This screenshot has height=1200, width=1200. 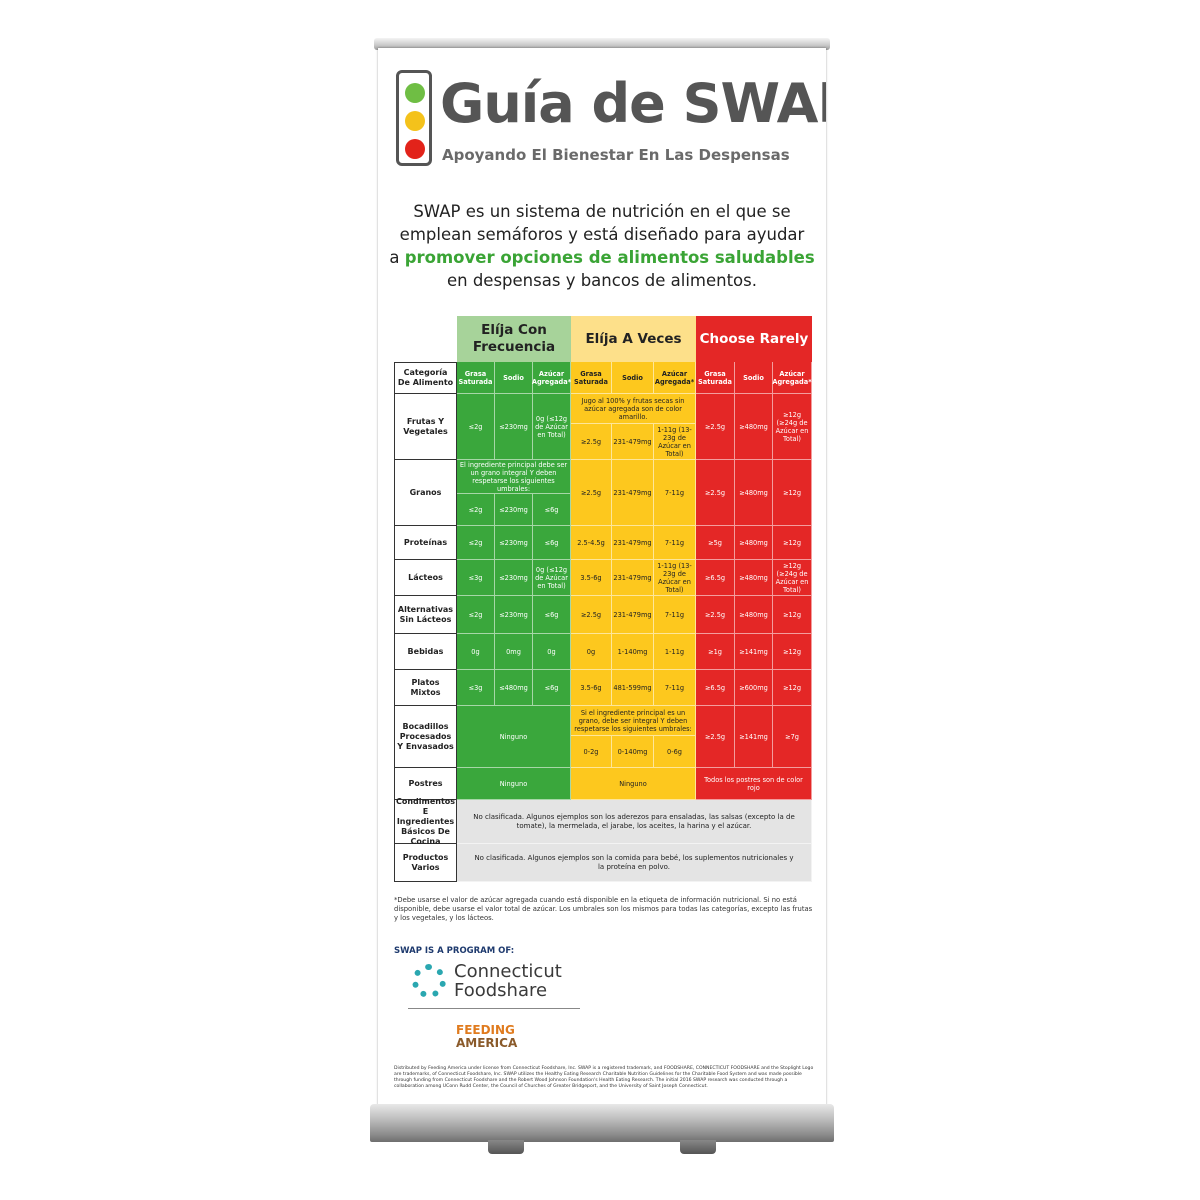 I want to click on feeding-america-logo: FEEDING AMERICA, so click(x=487, y=1036).